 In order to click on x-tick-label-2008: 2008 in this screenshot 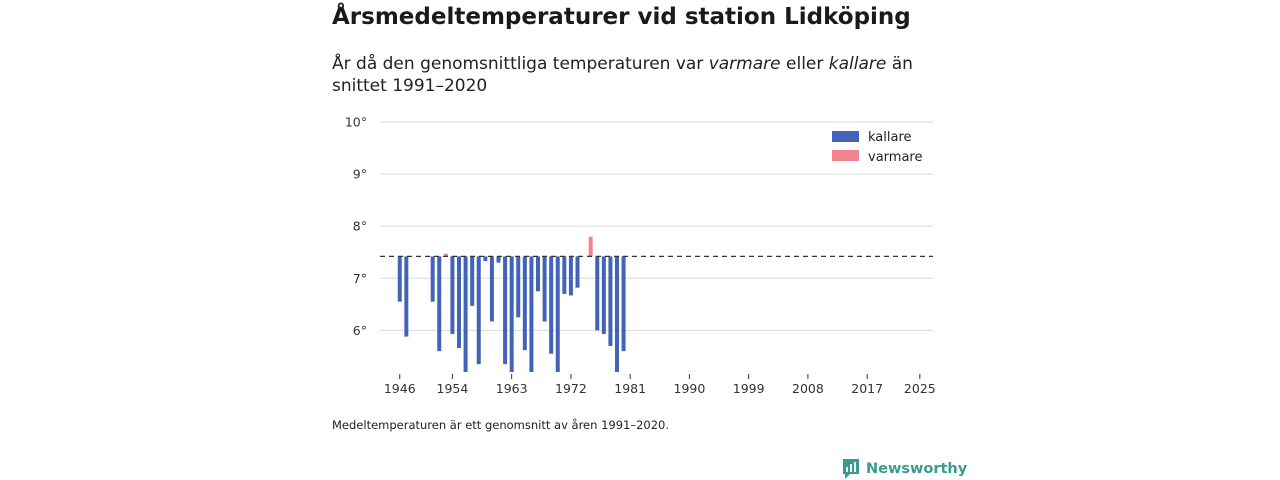, I will do `click(808, 388)`.